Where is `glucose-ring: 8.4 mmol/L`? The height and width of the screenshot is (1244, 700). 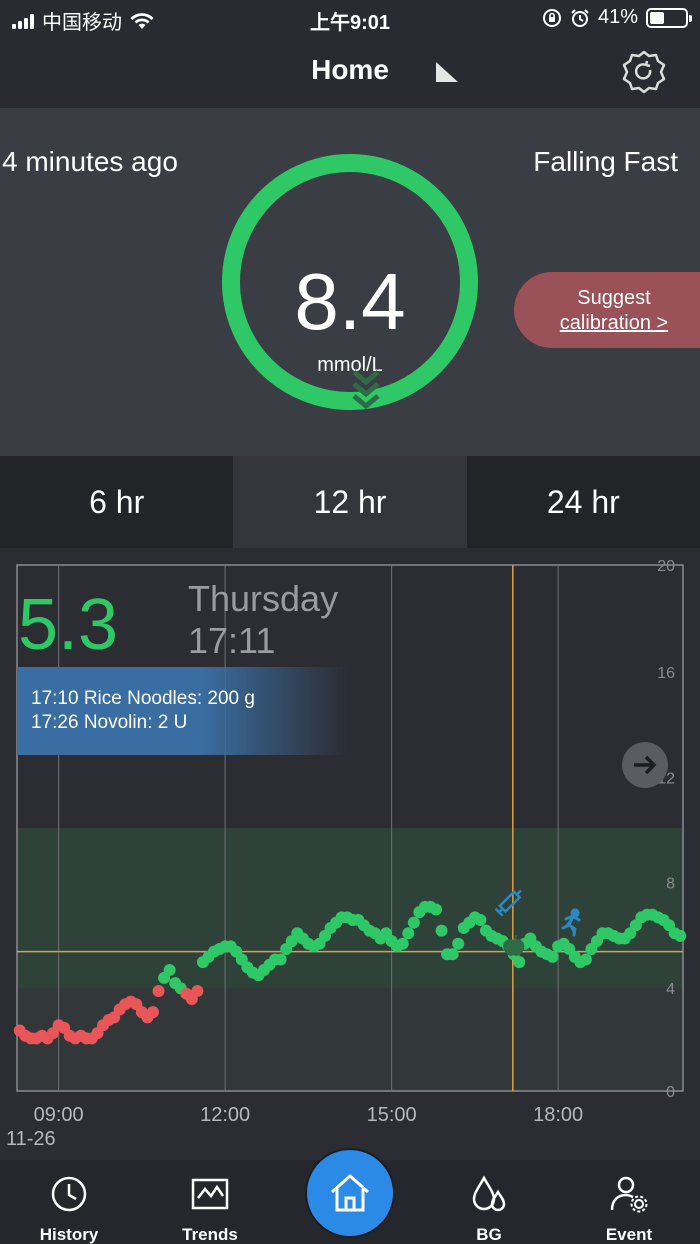
glucose-ring: 8.4 mmol/L is located at coordinates (350, 282).